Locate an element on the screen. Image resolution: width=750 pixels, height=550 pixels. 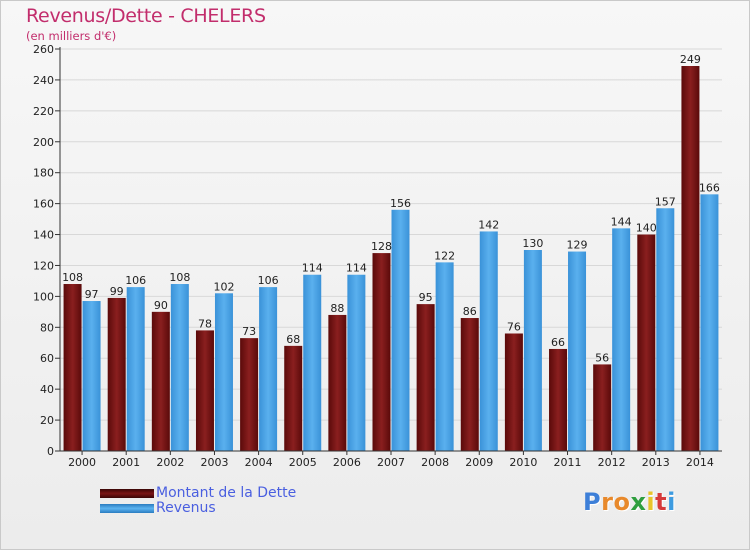
value-label-revenus: 129 is located at coordinates (577, 245).